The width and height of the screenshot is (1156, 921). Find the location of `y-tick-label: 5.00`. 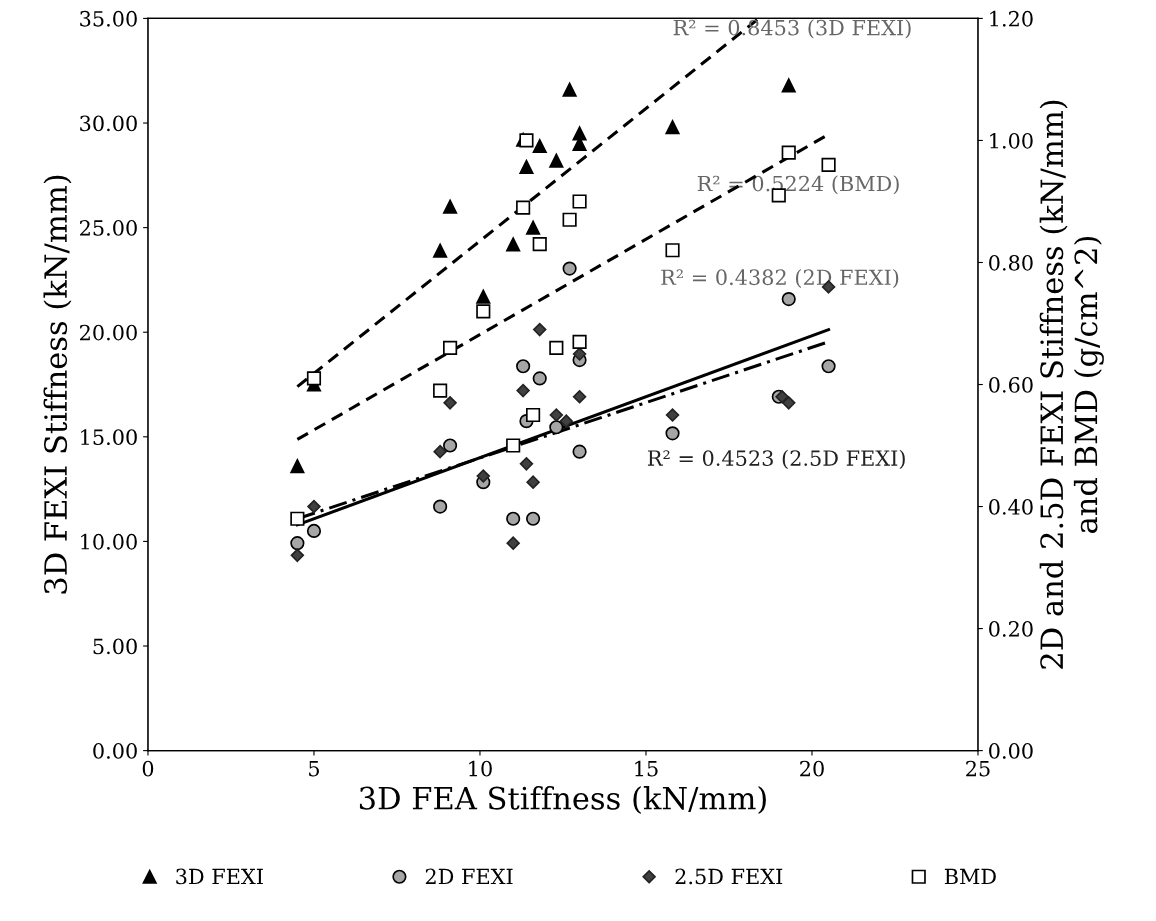

y-tick-label: 5.00 is located at coordinates (115, 646).